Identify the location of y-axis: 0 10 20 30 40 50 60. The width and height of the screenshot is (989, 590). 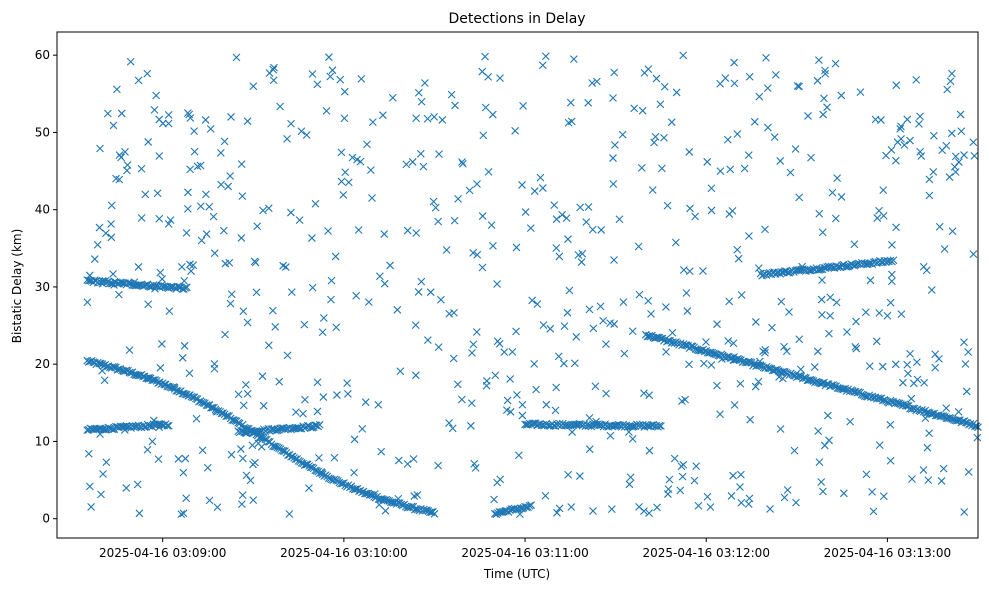
(46, 287).